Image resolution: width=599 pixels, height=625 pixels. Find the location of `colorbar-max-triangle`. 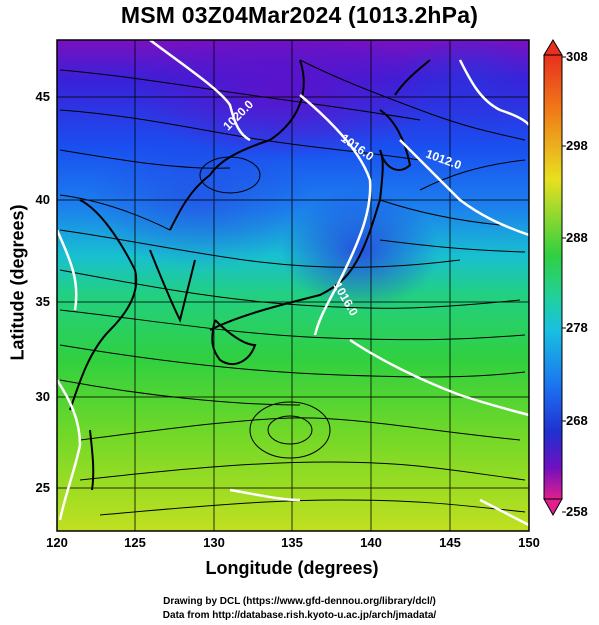

colorbar-max-triangle is located at coordinates (553, 47).